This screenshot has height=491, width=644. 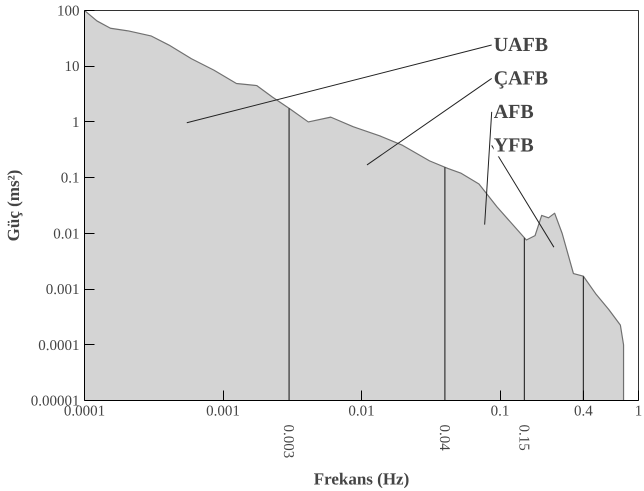 I want to click on y-tick-label: 1, so click(x=76, y=122).